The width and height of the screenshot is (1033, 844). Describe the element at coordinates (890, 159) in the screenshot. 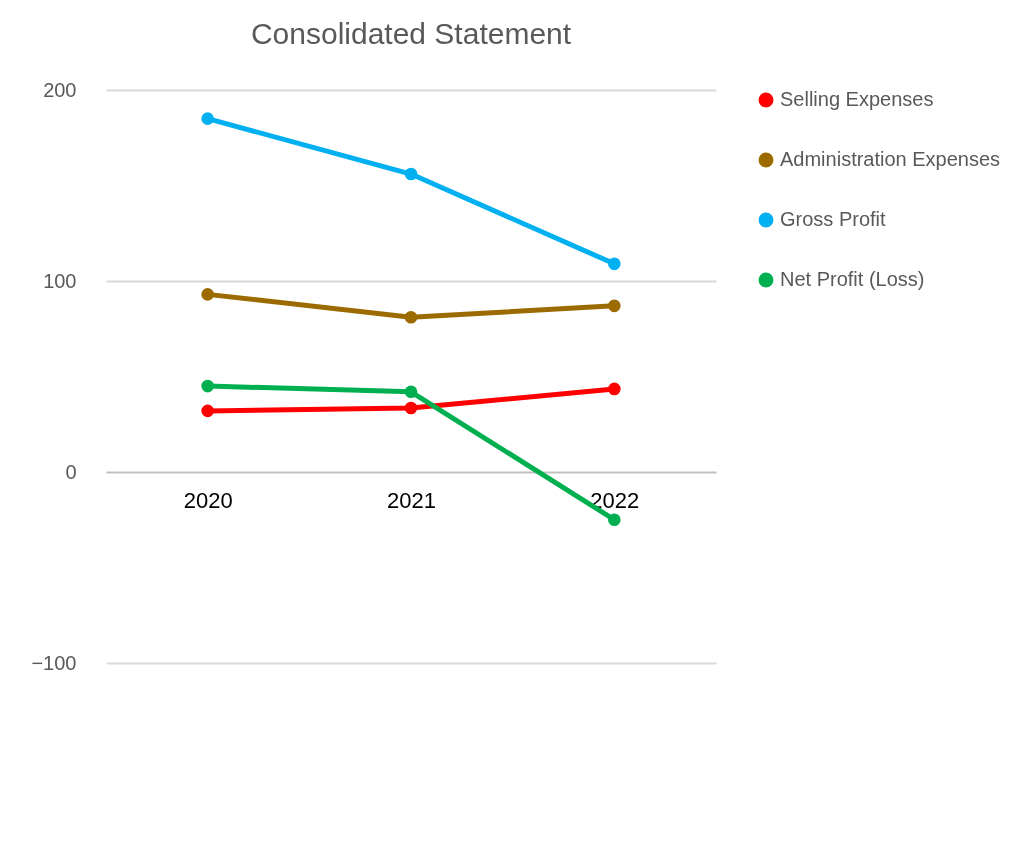

I see `legend-label: Administration Expenses` at that location.